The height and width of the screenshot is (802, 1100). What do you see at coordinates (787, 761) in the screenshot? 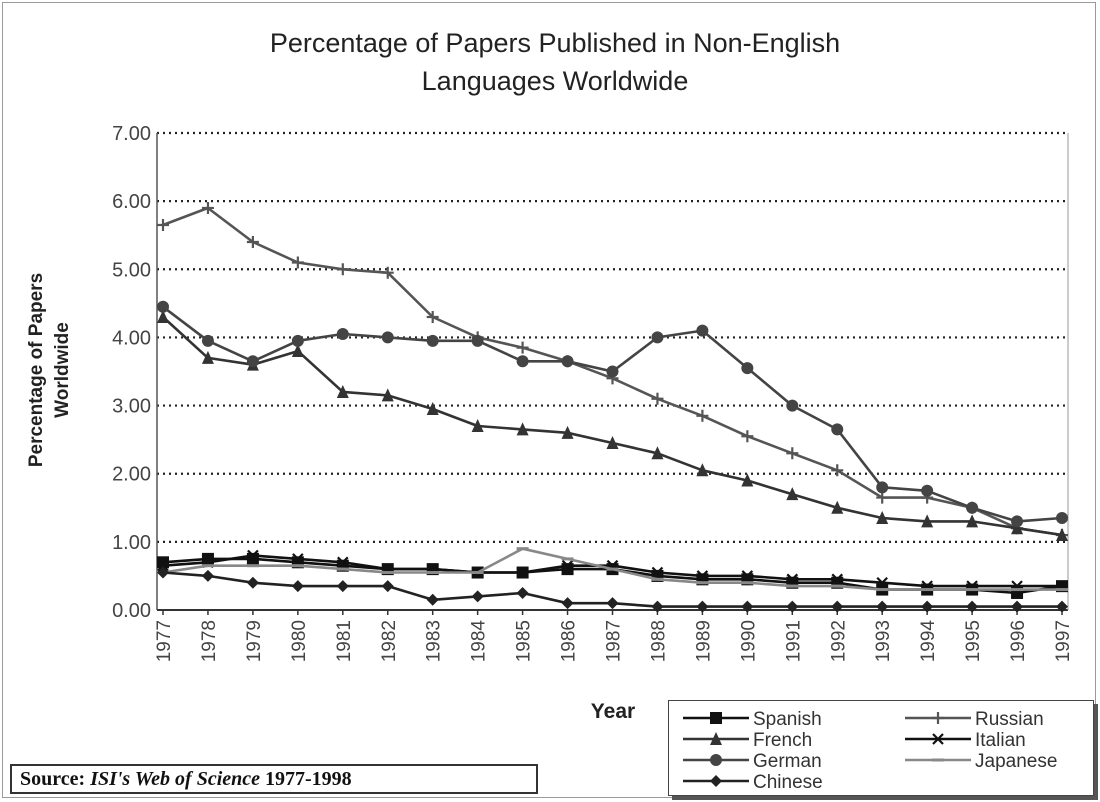
I see `legend-label: German` at bounding box center [787, 761].